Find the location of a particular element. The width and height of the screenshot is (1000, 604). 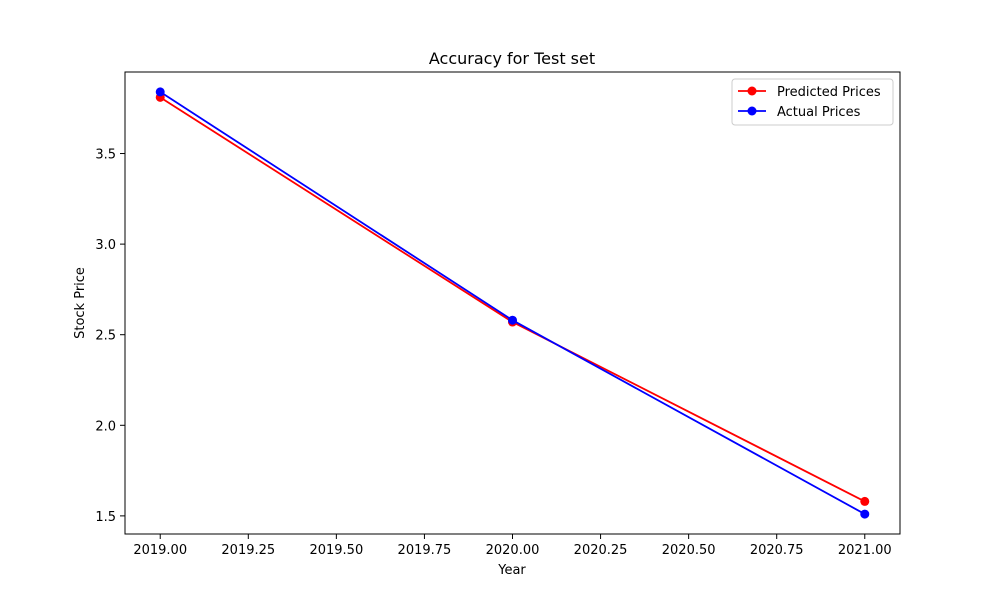

x-tick-label: 2019.25 is located at coordinates (248, 550).